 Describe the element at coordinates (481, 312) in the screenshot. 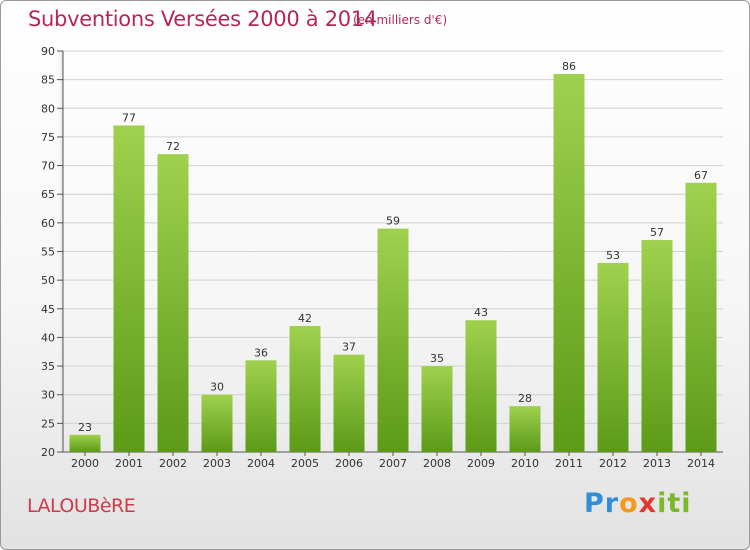

I see `data-label: 43` at that location.